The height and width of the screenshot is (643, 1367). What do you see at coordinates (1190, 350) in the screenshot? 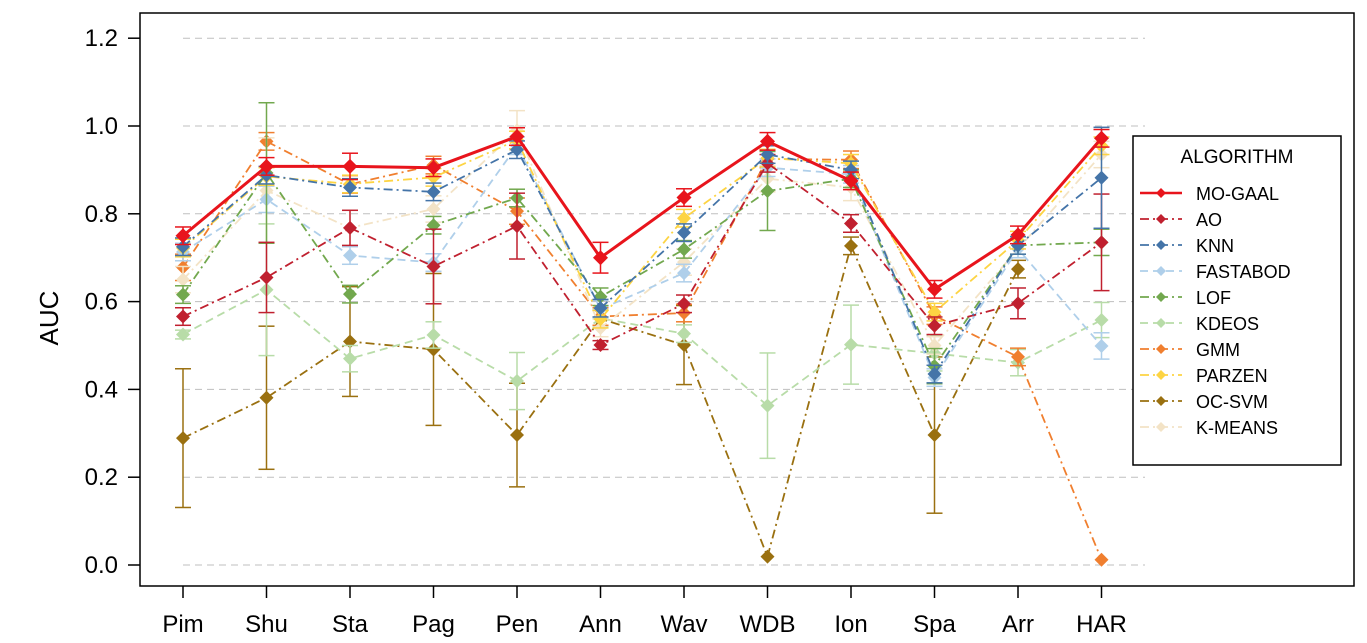
I see `legend-item: GMM` at bounding box center [1190, 350].